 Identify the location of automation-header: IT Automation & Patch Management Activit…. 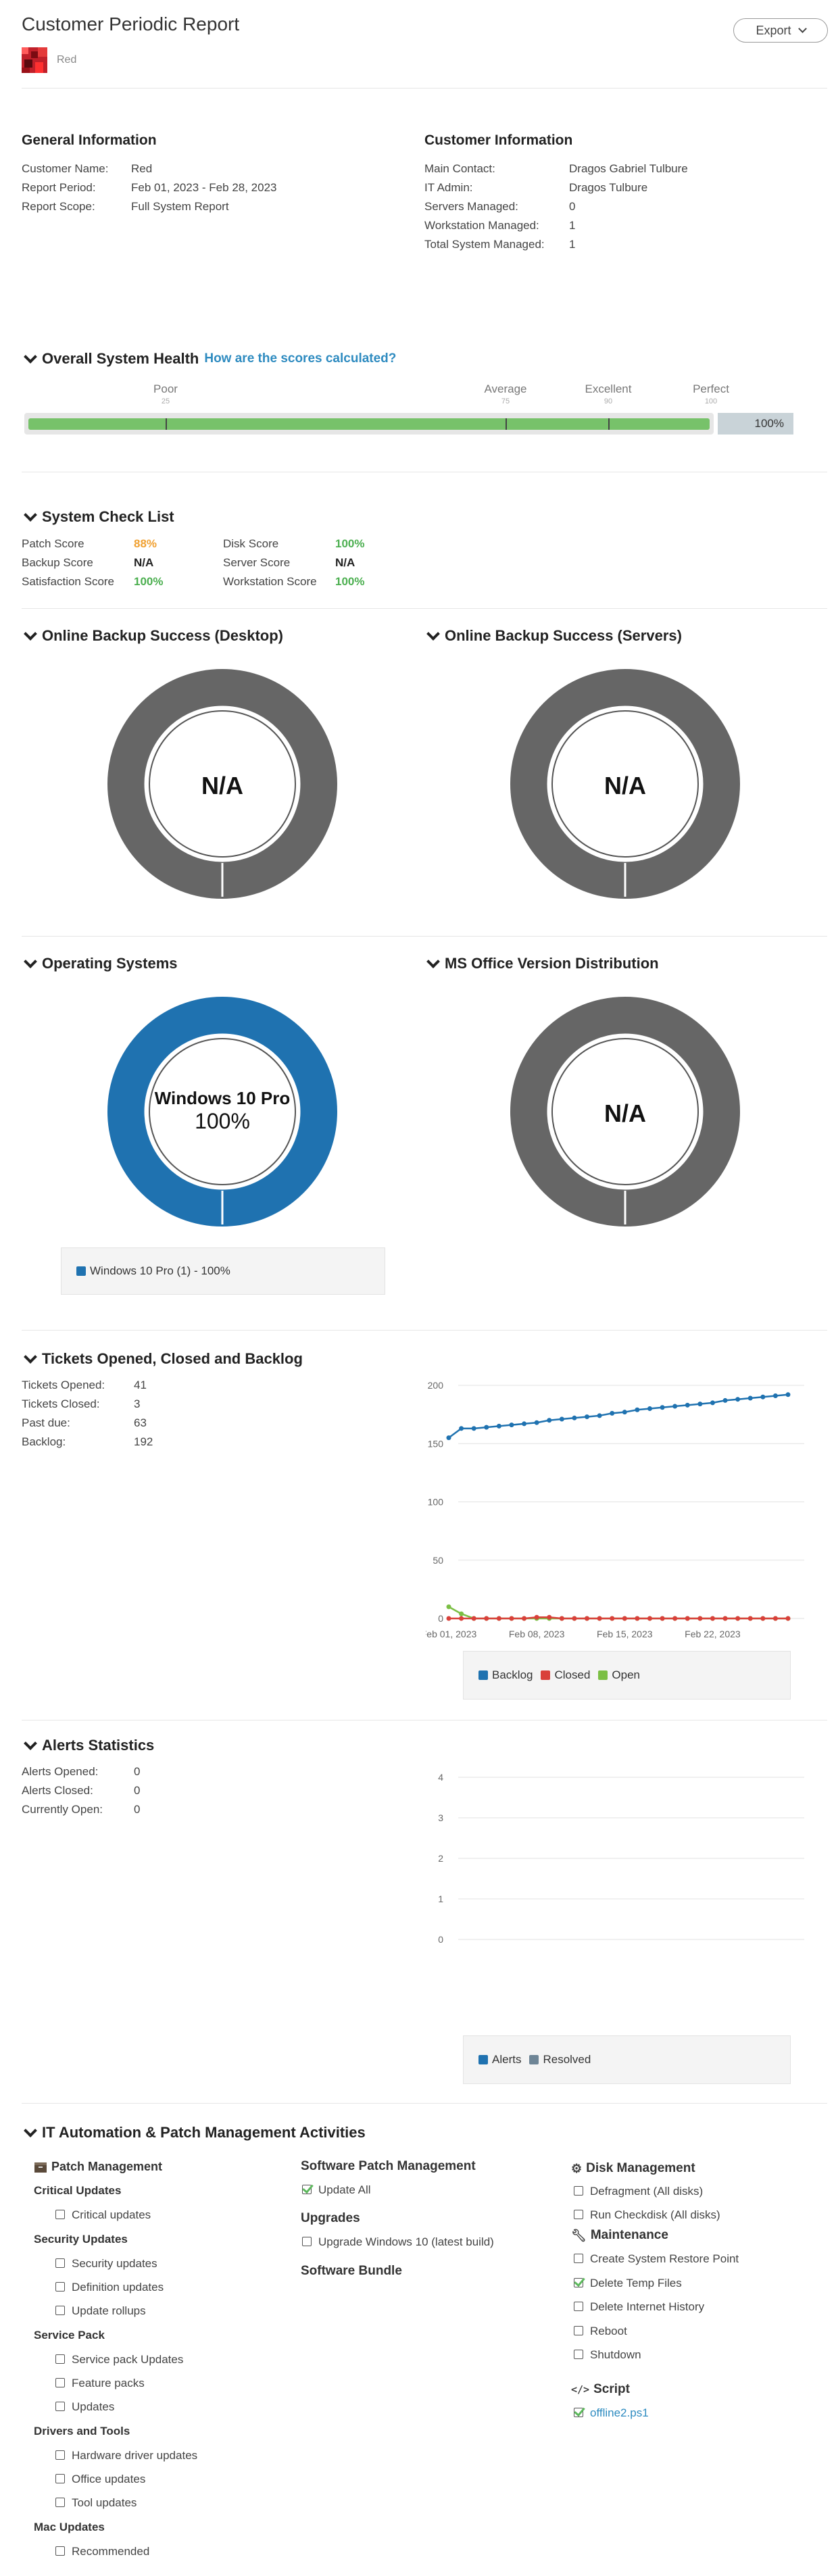
(194, 2132).